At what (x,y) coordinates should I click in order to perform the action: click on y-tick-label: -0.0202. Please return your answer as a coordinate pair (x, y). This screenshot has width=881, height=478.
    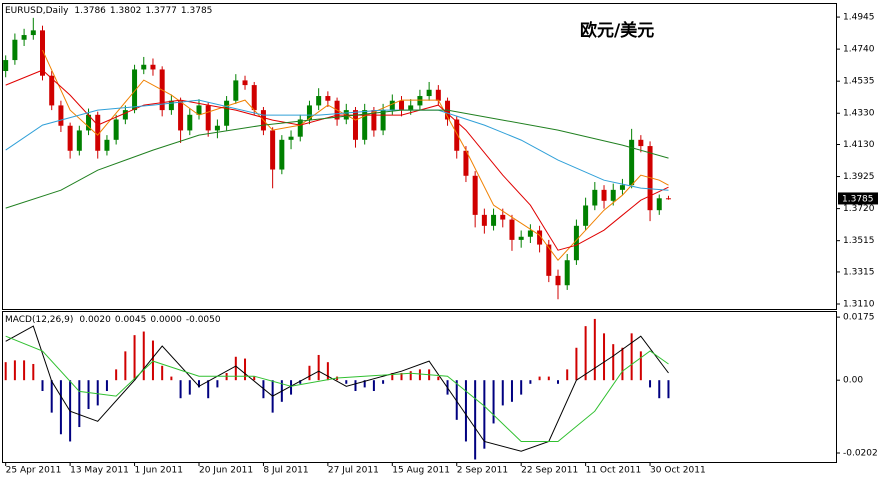
    Looking at the image, I should click on (860, 453).